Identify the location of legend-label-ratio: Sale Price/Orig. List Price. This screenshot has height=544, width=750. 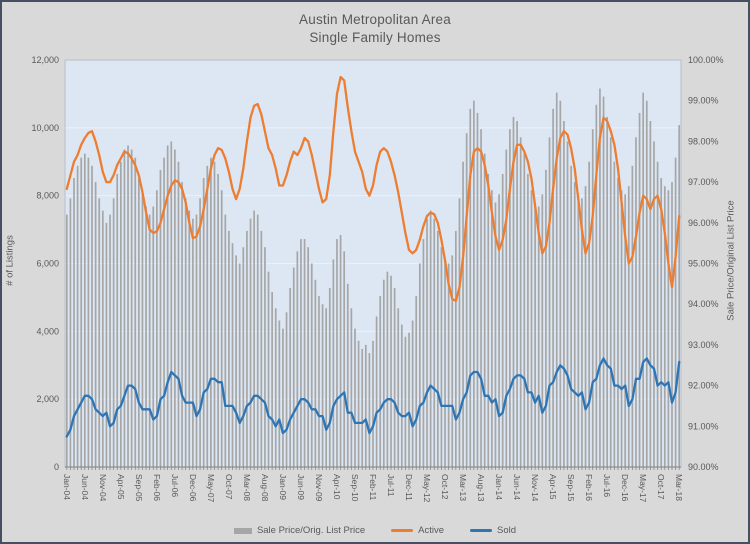
(311, 530).